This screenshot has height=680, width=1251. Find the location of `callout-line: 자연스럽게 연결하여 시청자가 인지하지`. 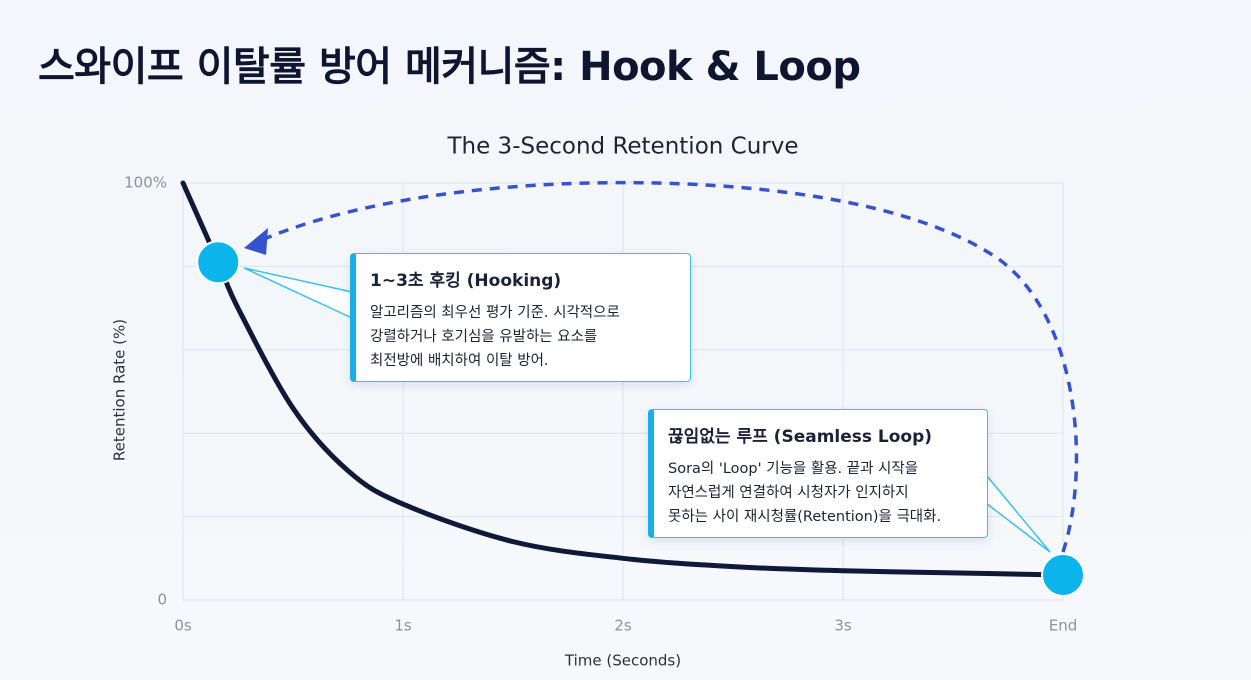

callout-line: 자연스럽게 연결하여 시청자가 인지하지 is located at coordinates (788, 493).